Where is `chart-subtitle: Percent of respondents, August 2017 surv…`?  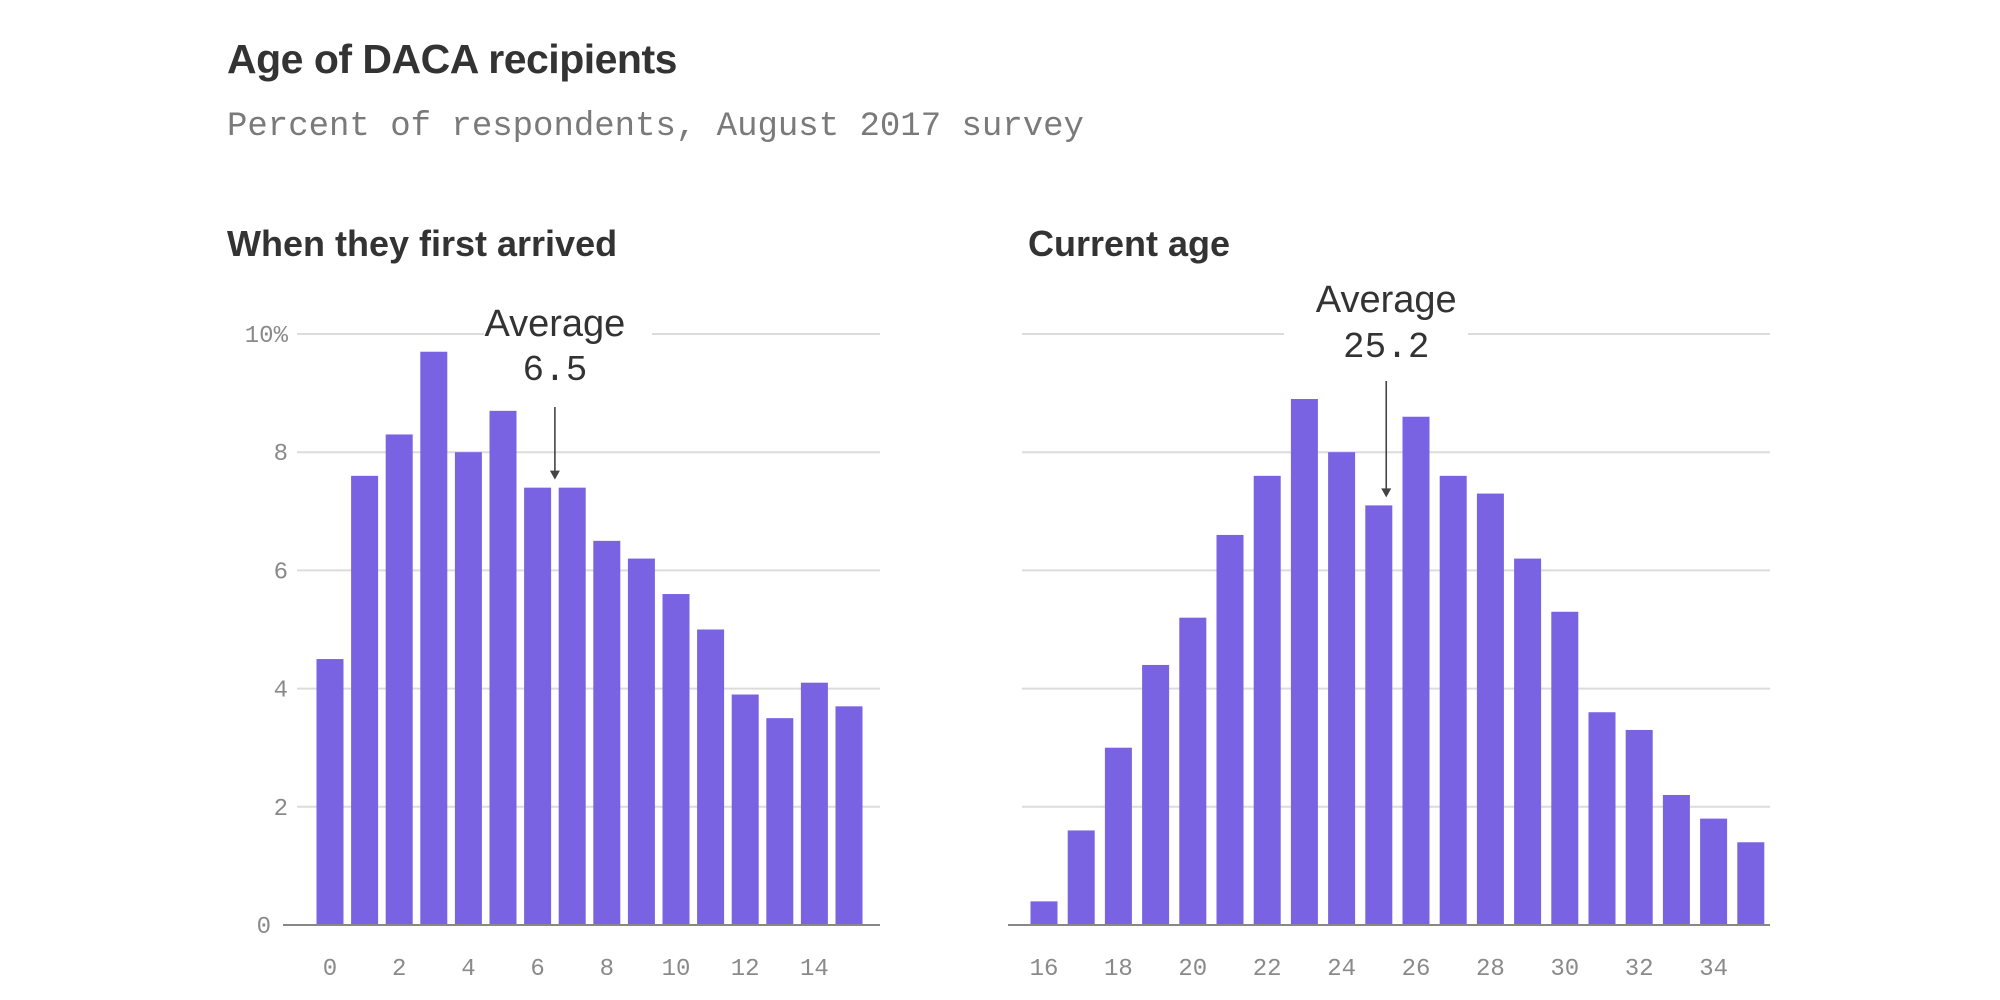 chart-subtitle: Percent of respondents, August 2017 surv… is located at coordinates (655, 127).